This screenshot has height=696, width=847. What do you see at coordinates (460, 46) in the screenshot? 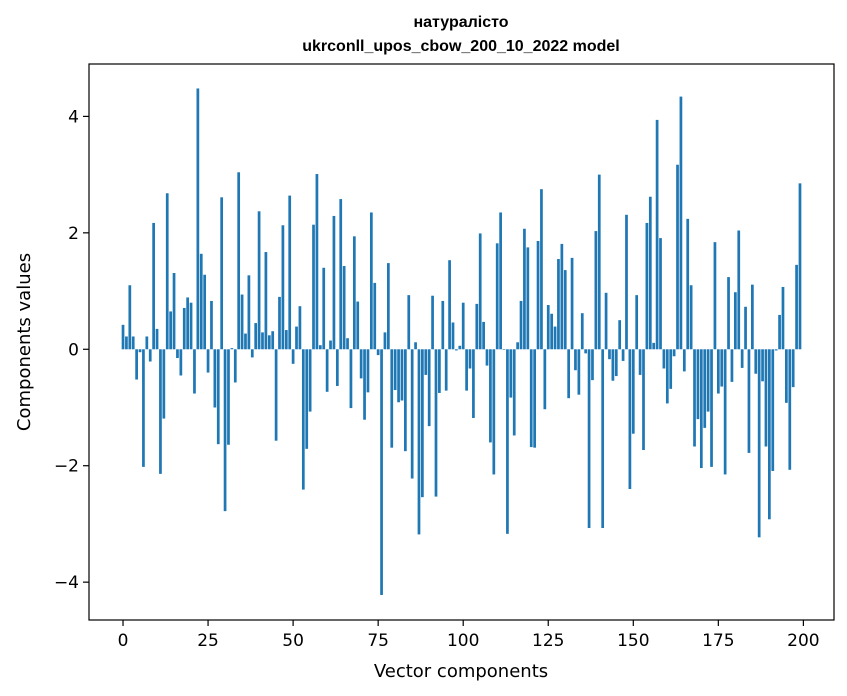
I see `chart-title-line2: ukrconll_upos_cbow_200_10_2022 model` at bounding box center [460, 46].